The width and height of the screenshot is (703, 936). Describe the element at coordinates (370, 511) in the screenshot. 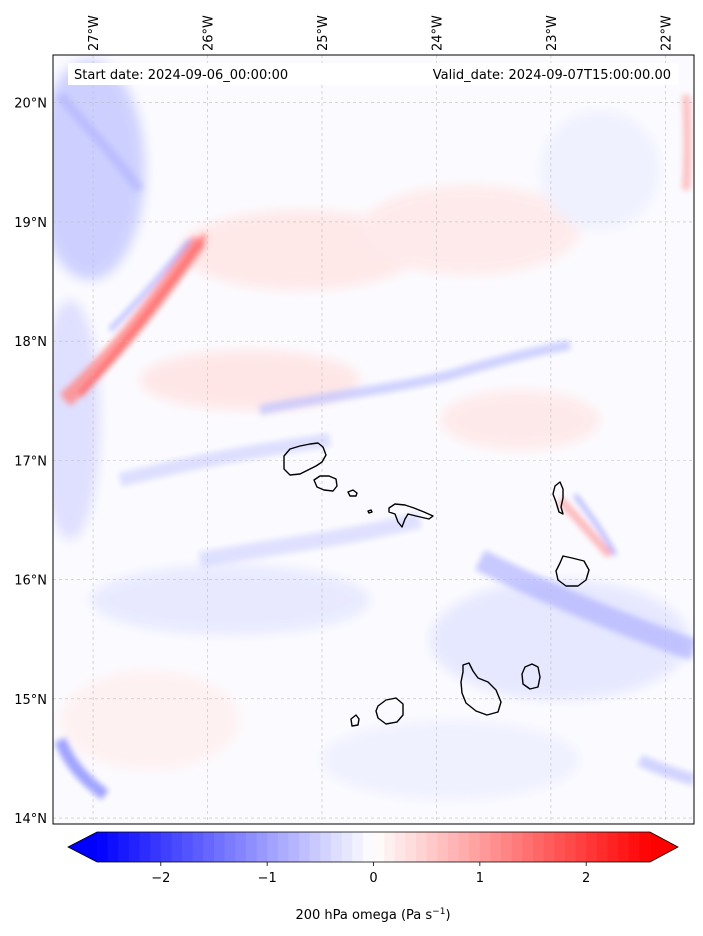

I see `island-razo` at that location.